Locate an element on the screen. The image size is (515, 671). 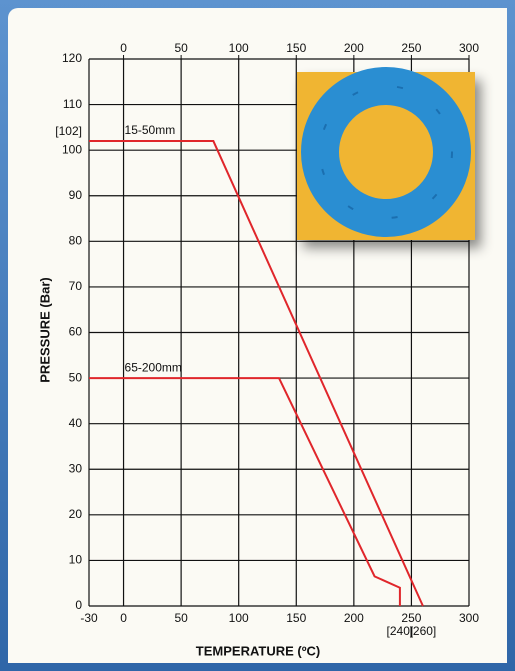
x-marker-label: [260] is located at coordinates (423, 631).